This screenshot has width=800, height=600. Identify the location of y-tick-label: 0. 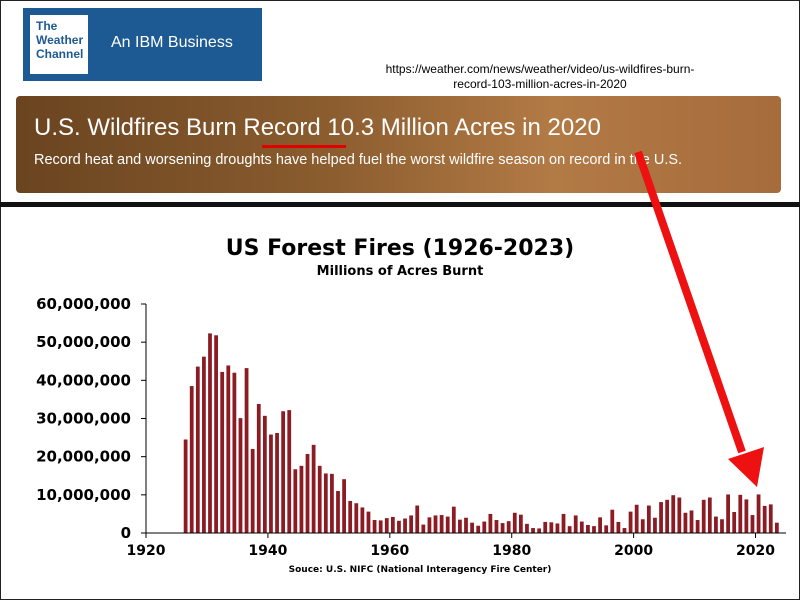
(126, 533).